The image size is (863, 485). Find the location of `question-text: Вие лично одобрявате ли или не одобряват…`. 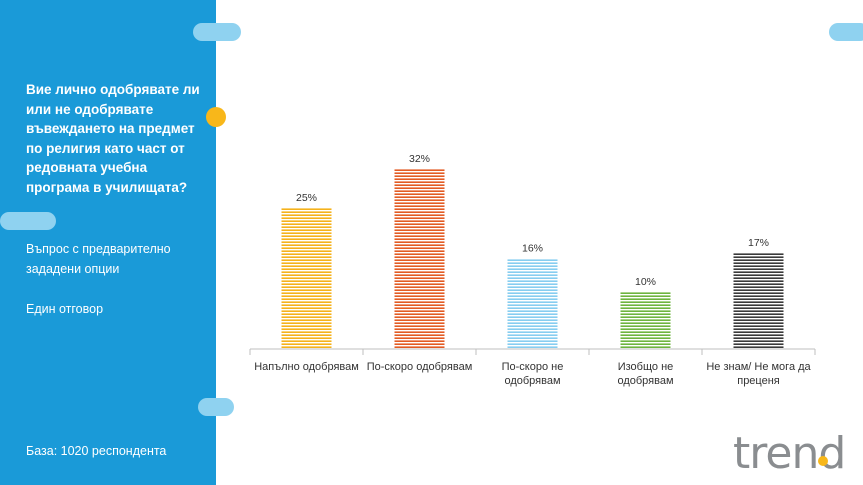

question-text: Вие лично одобрявате ли или не одобряват… is located at coordinates (113, 138).